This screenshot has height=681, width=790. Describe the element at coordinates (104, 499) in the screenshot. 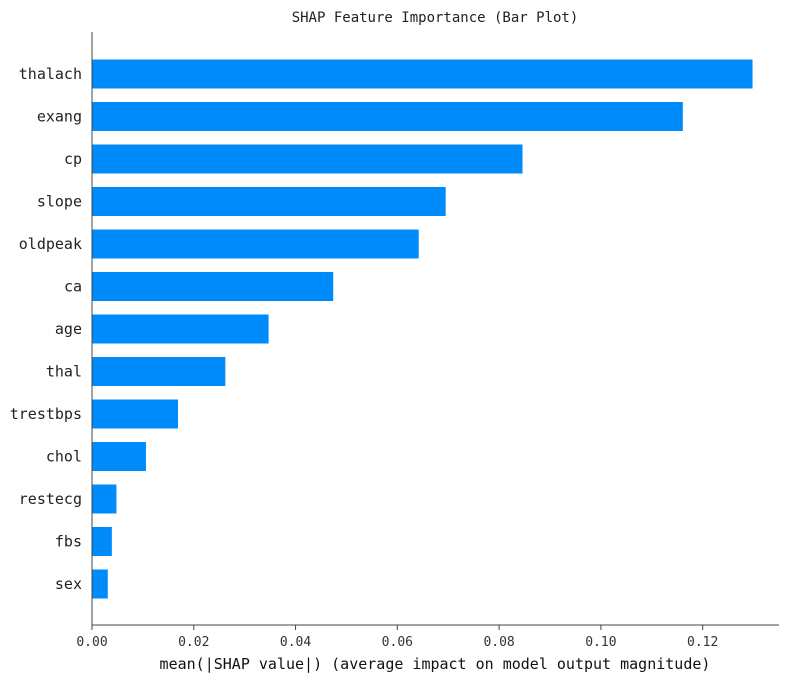

I see `bar-restecg` at that location.